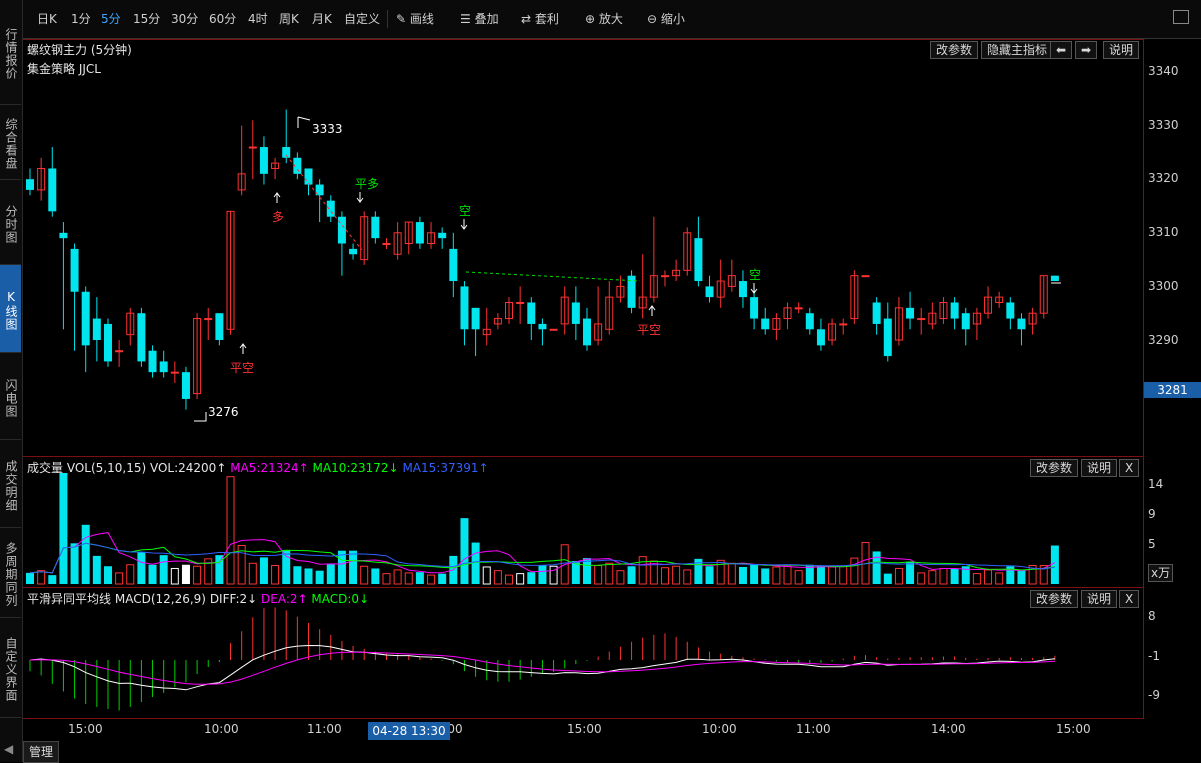 The width and height of the screenshot is (1201, 763). Describe the element at coordinates (1121, 50) in the screenshot. I see `main-help-button: 说明` at that location.